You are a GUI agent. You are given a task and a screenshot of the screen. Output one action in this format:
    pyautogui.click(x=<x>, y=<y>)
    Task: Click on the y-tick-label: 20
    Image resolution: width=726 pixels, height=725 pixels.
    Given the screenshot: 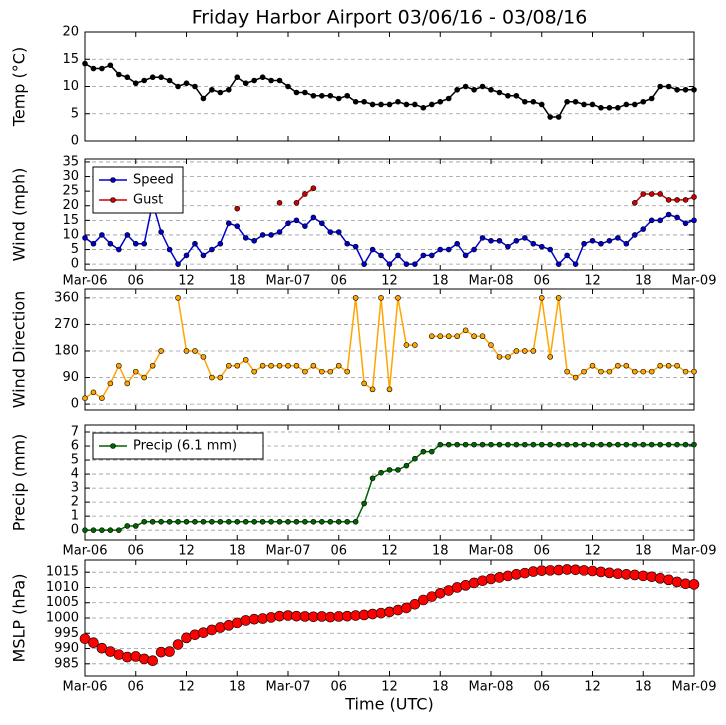 What is the action you would take?
    pyautogui.click(x=70, y=32)
    